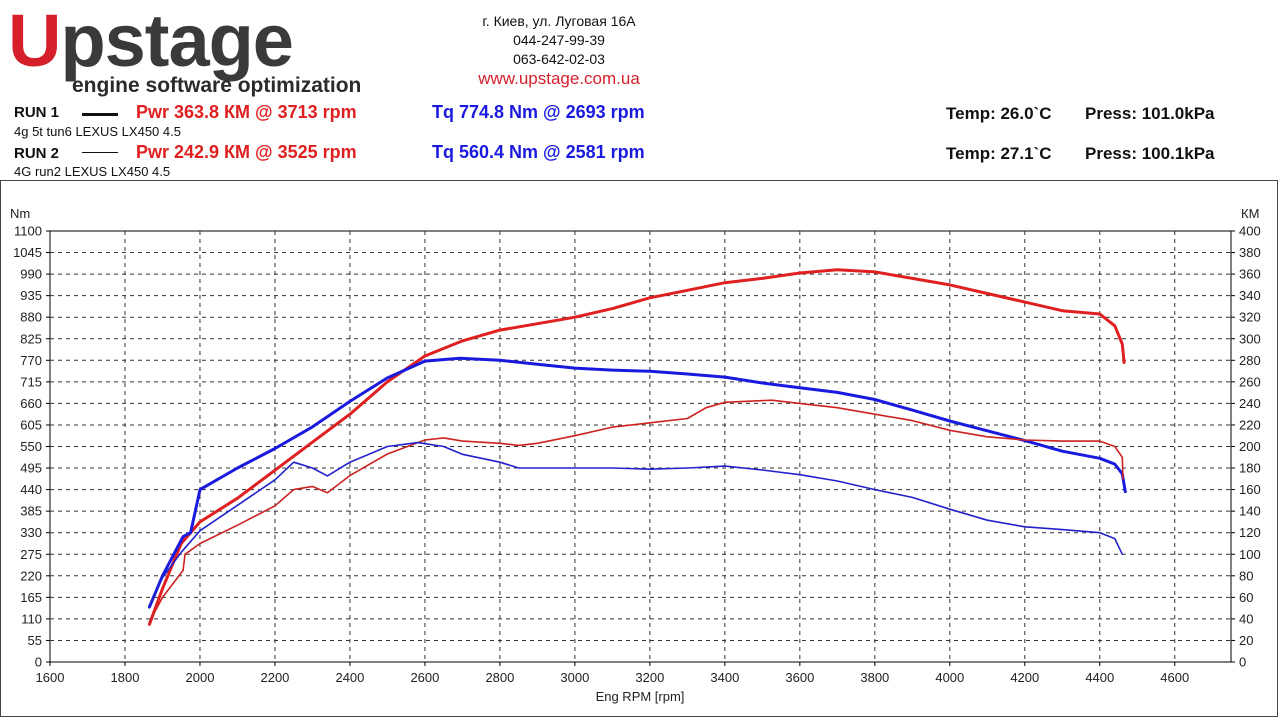 This screenshot has width=1280, height=720. I want to click on y-left-tick-label: 990, so click(31, 274).